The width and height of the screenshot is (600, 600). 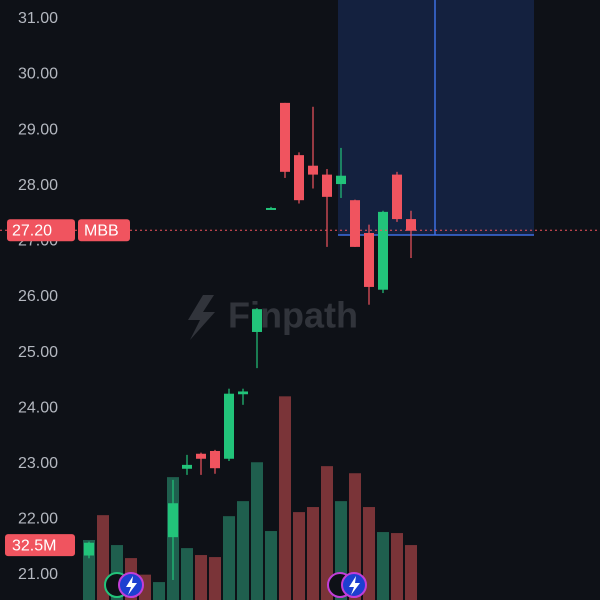 What do you see at coordinates (38, 519) in the screenshot?
I see `y-tick-label: 22.00` at bounding box center [38, 519].